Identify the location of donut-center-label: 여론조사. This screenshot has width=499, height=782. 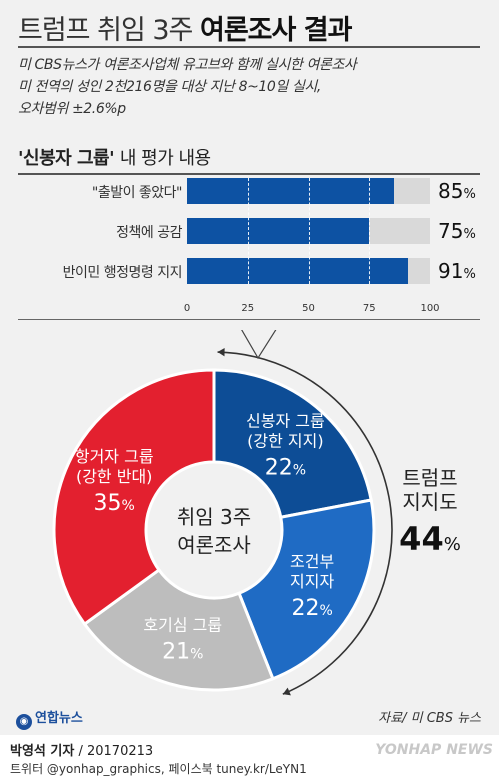
(214, 545).